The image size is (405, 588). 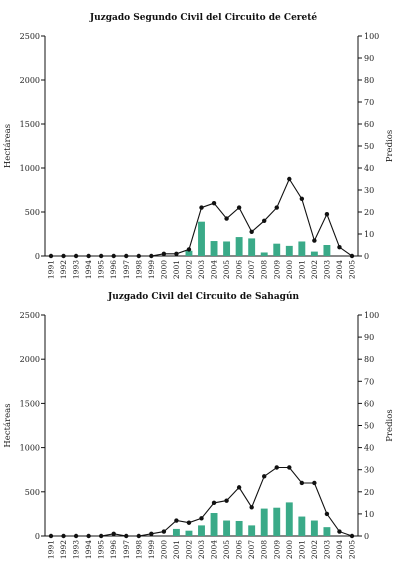 I want to click on x-tick-label: 1996, so click(x=113, y=549).